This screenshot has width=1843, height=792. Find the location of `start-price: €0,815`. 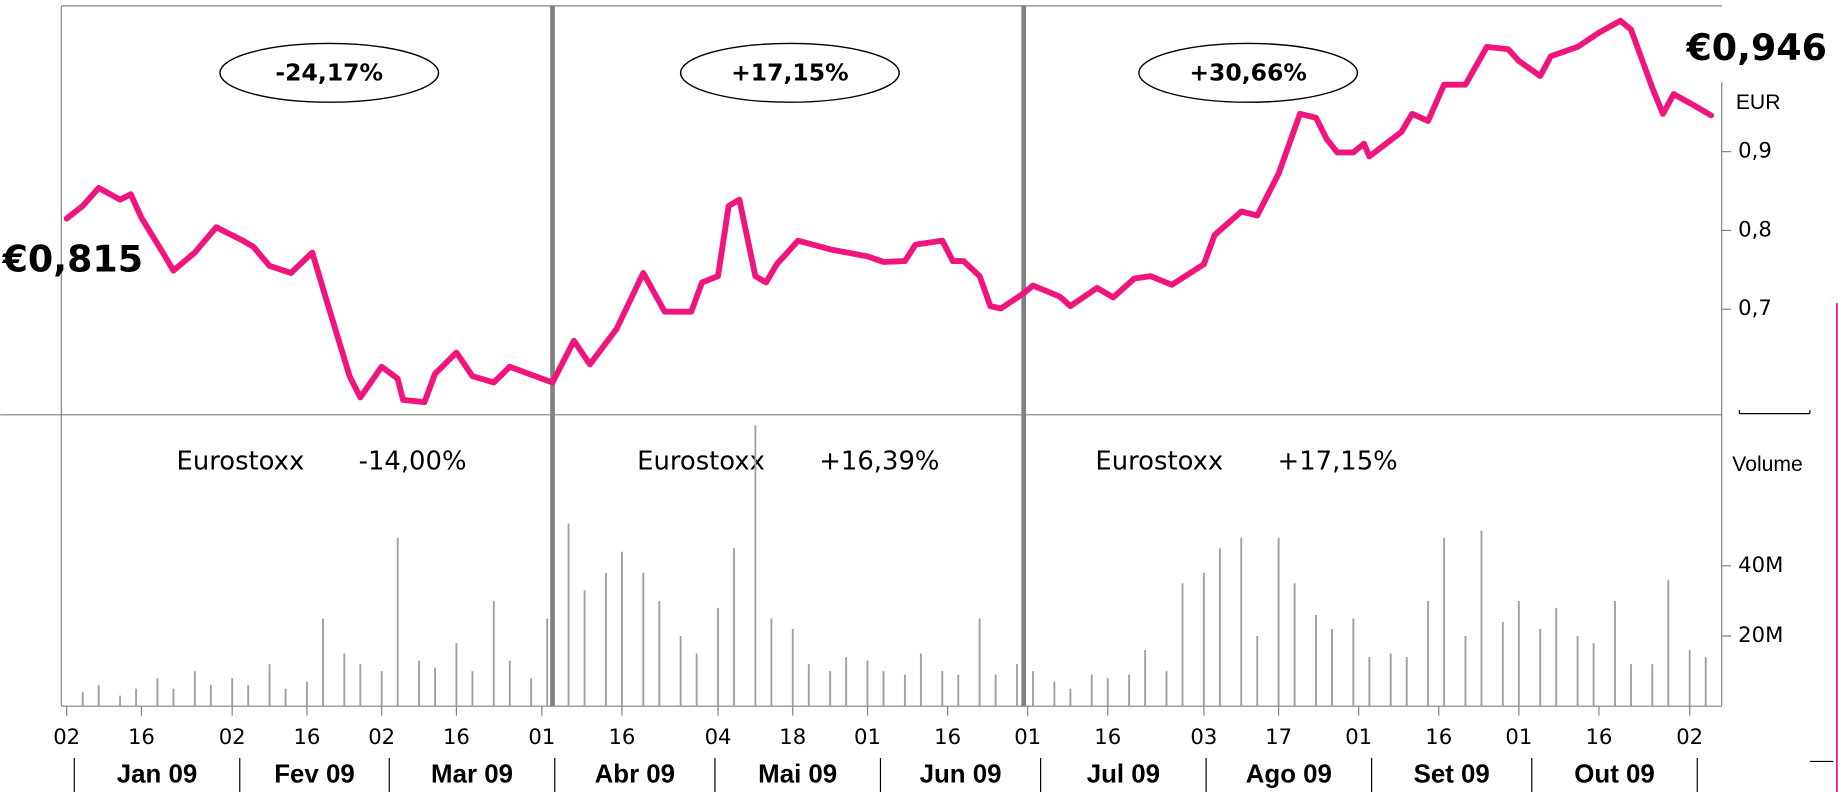

start-price: €0,815 is located at coordinates (72, 258).